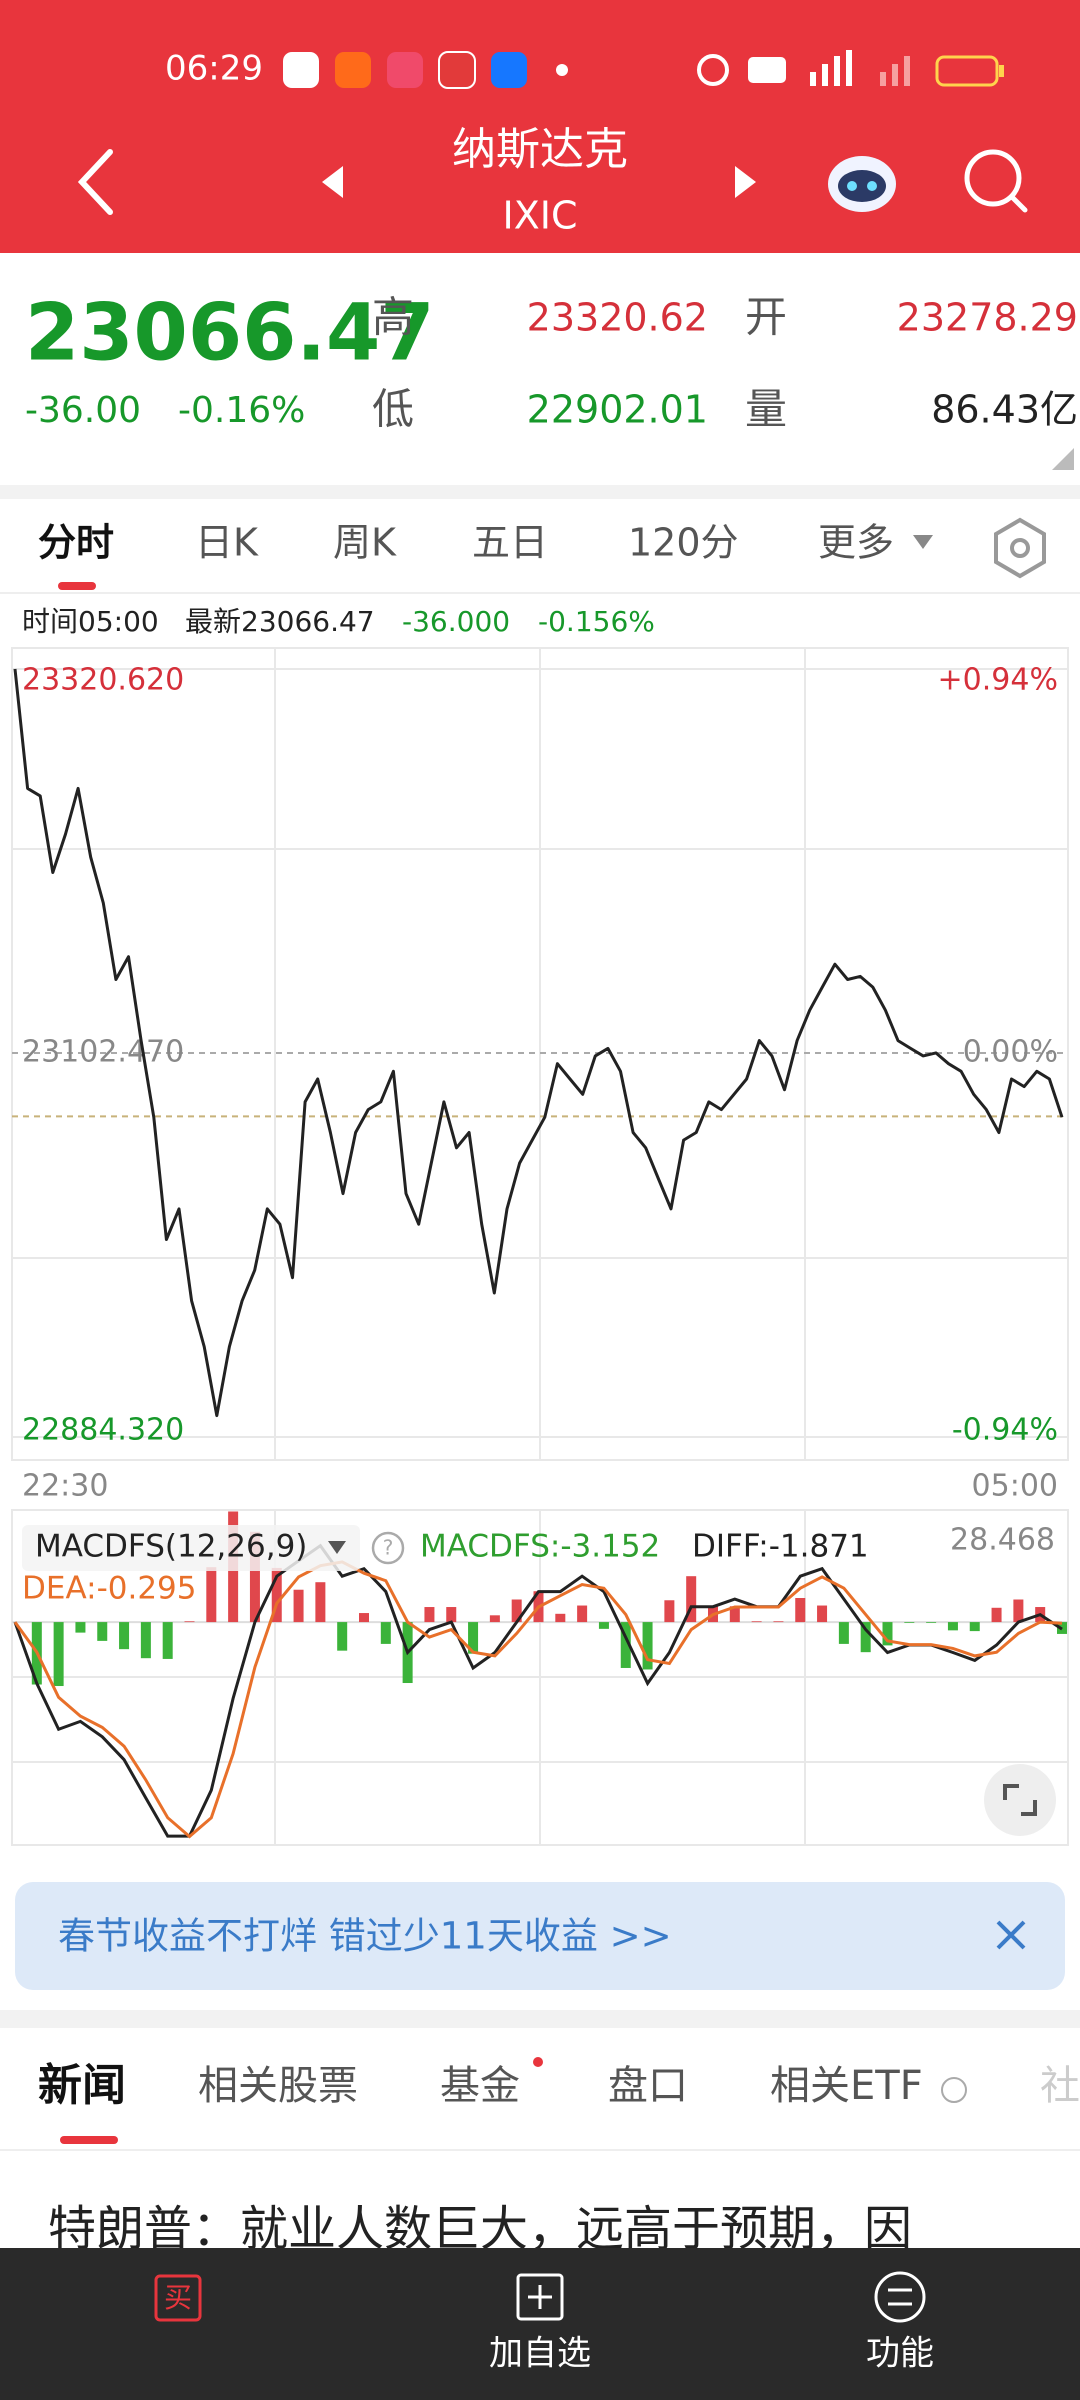 The height and width of the screenshot is (2400, 1080). What do you see at coordinates (1011, 1935) in the screenshot?
I see `close-banner` at bounding box center [1011, 1935].